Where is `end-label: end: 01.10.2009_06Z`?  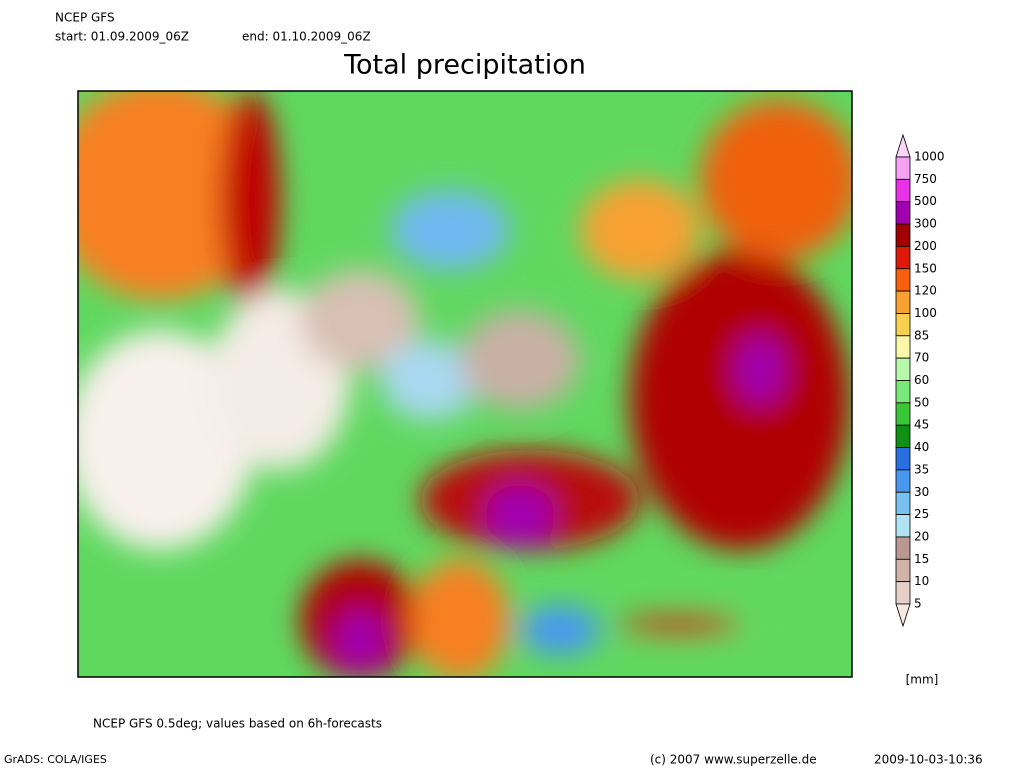 end-label: end: 01.10.2009_06Z is located at coordinates (306, 37).